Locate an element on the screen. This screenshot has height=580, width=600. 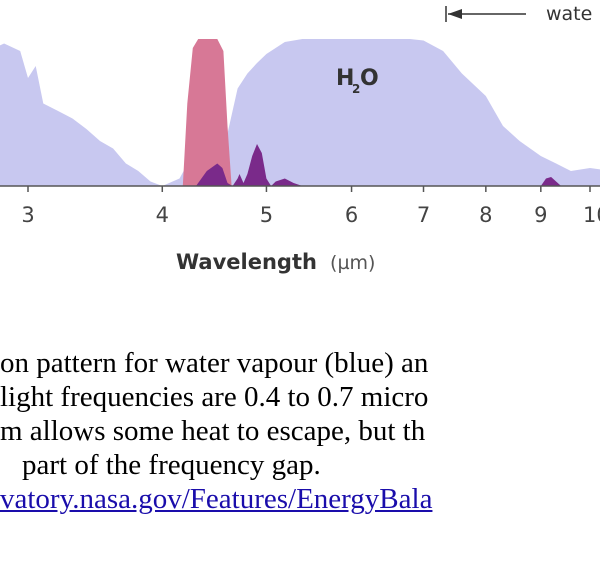
caption-line-4: part of the frequency gap. is located at coordinates (171, 465).